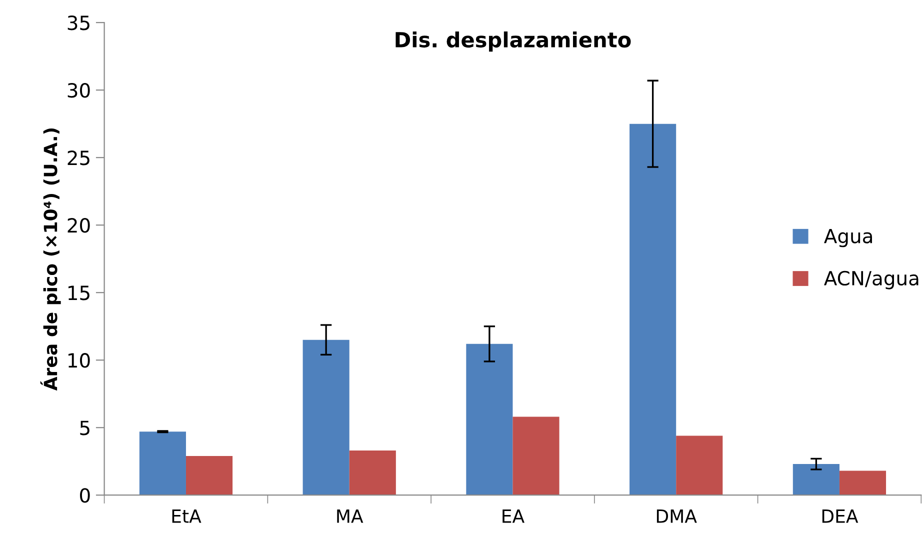 The image size is (923, 537). What do you see at coordinates (85, 428) in the screenshot?
I see `y-tick-label: 5` at bounding box center [85, 428].